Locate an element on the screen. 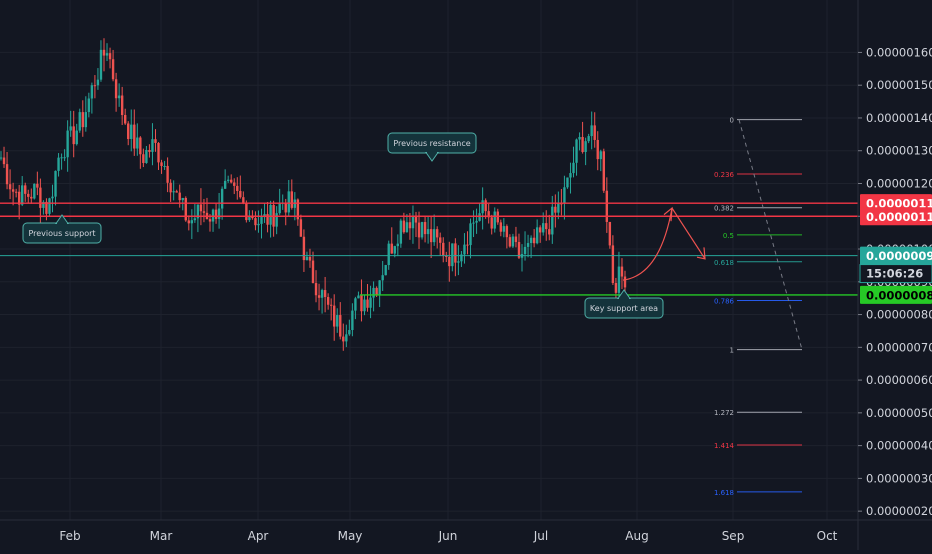  fib-level: 1.414 is located at coordinates (758, 446).